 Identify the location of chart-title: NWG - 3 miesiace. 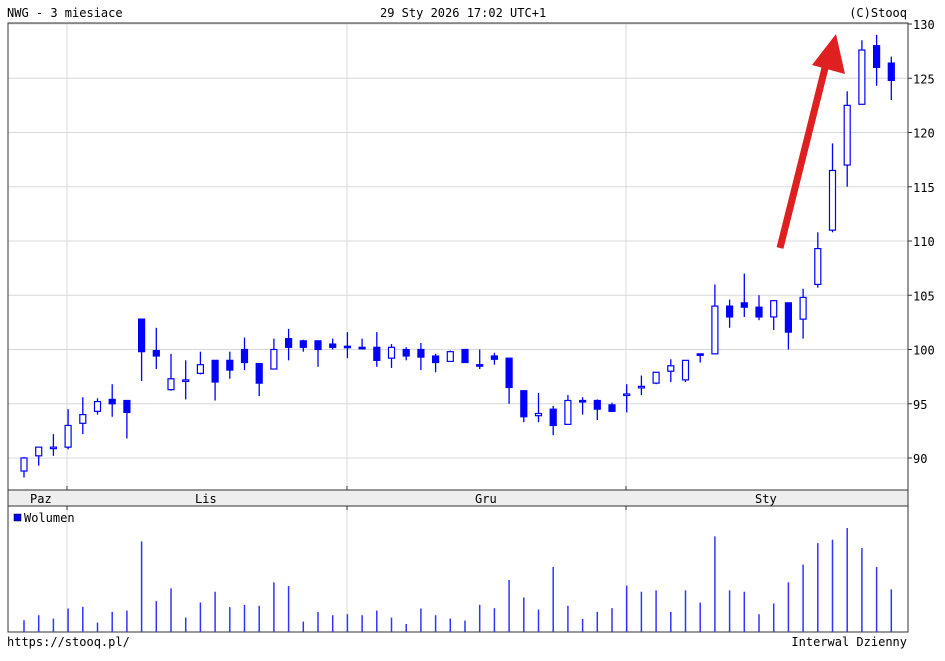
(65, 13).